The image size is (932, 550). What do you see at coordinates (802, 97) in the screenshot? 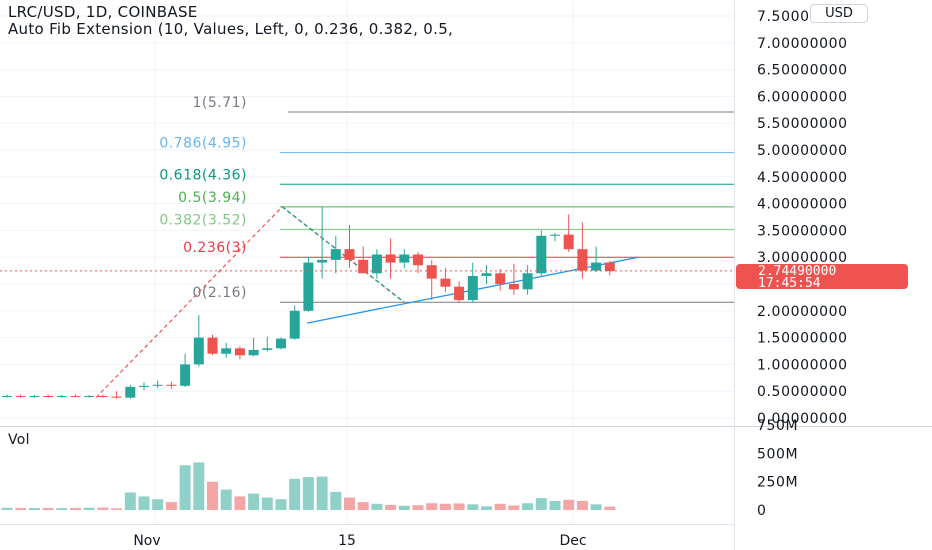
I see `price-axis-label: 6.00000000` at bounding box center [802, 97].